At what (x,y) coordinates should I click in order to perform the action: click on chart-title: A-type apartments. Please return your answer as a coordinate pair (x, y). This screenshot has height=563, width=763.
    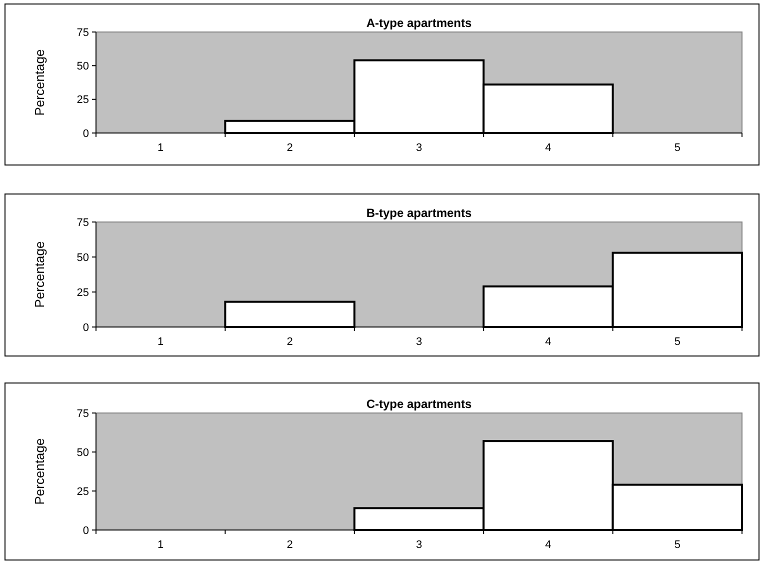
    Looking at the image, I should click on (419, 23).